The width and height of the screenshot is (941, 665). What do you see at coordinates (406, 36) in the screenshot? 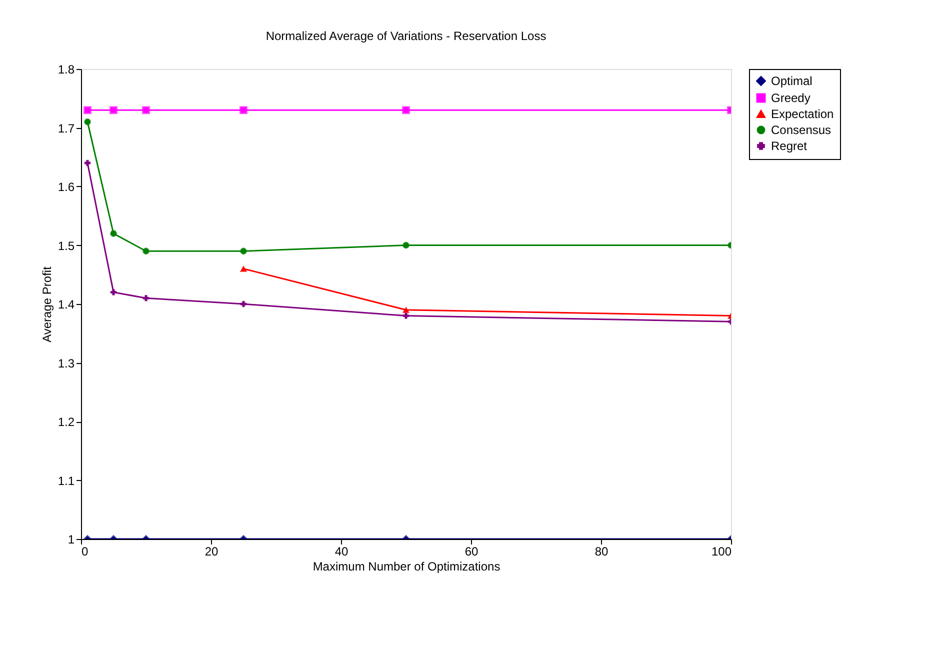
I see `chart-title: Normalized Average of Variations - Reservation Loss` at bounding box center [406, 36].